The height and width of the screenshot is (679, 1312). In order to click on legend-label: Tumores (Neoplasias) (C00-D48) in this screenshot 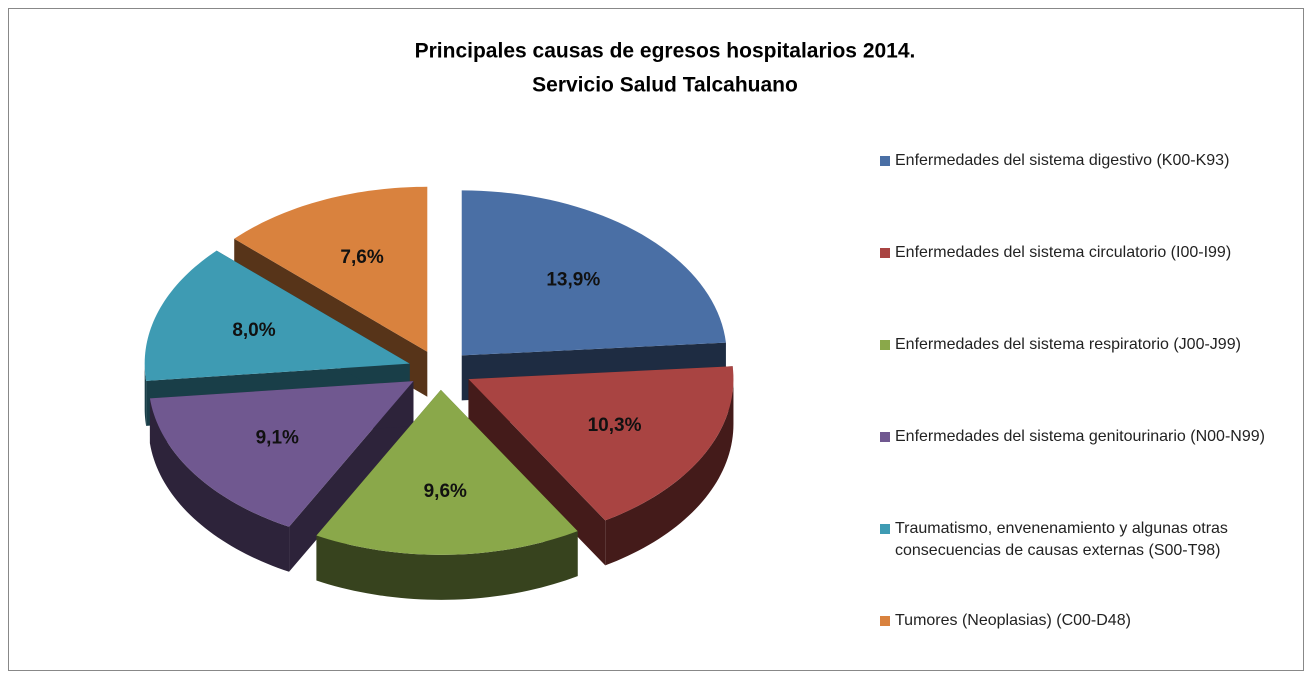, I will do `click(1013, 620)`.